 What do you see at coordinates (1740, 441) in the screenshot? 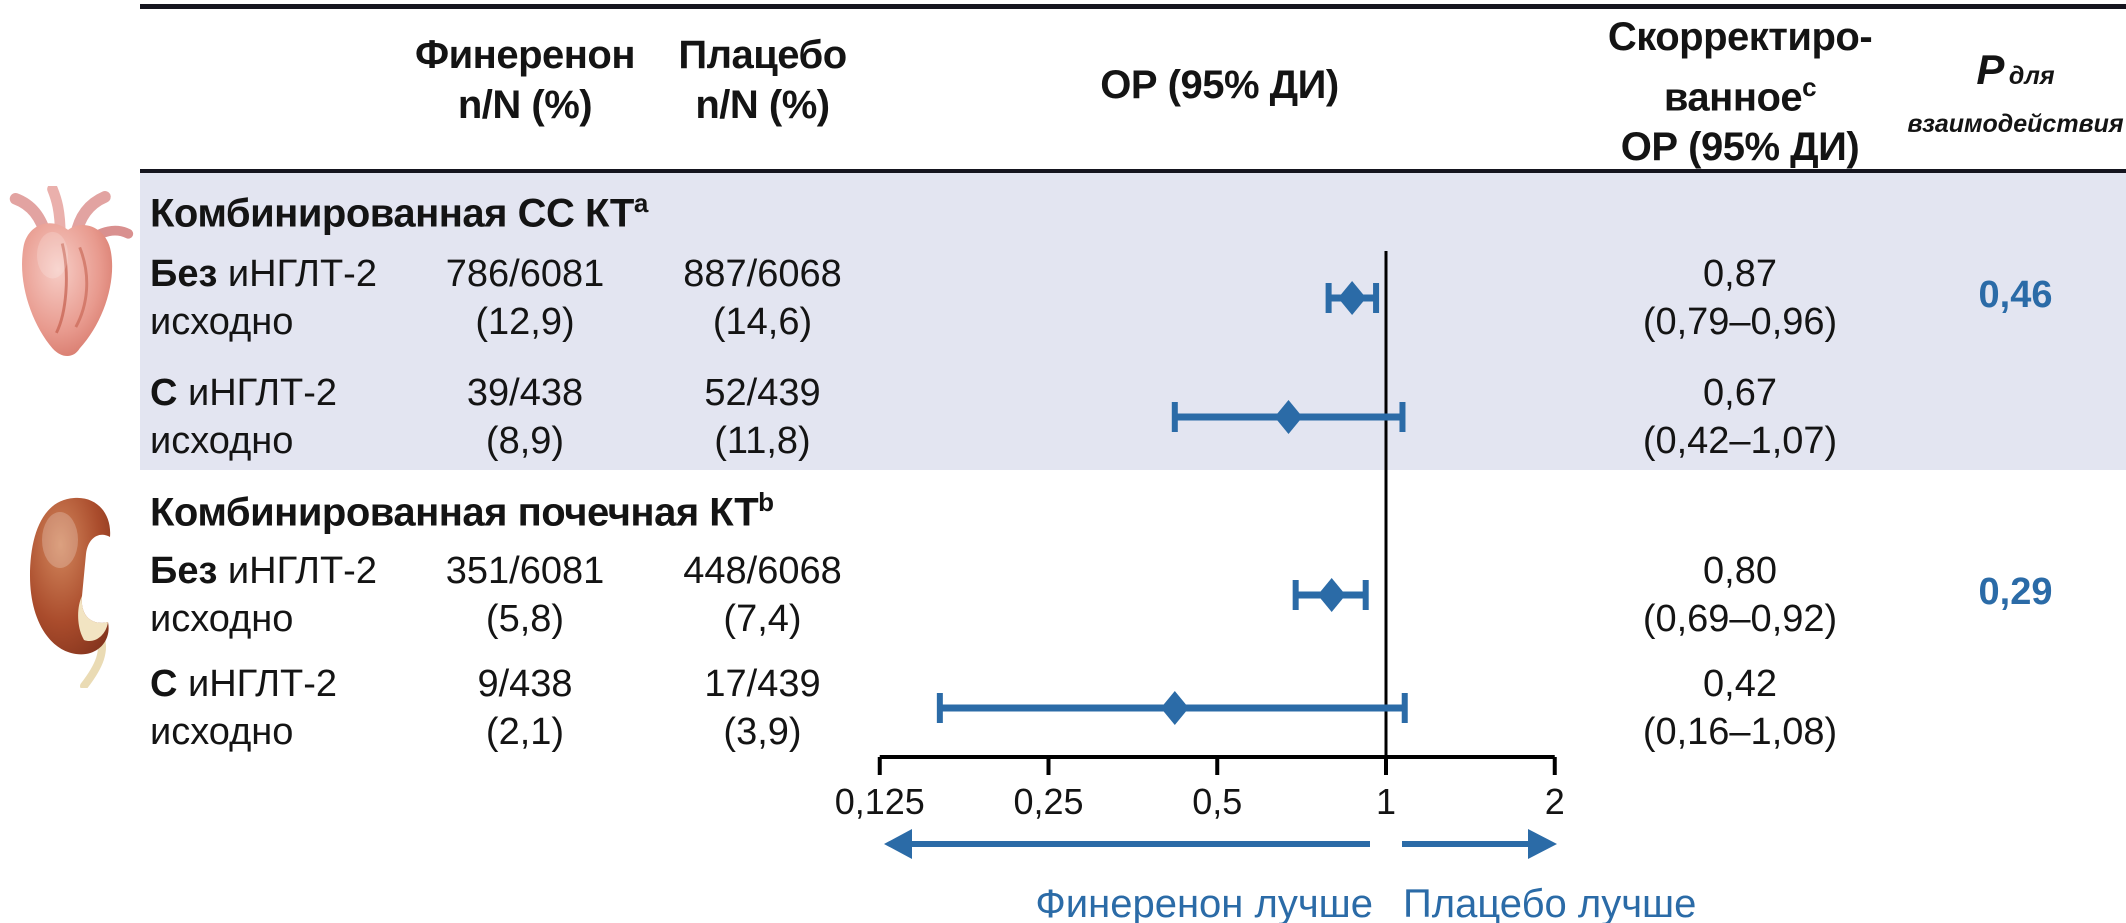
I see `adjusted-or-ci: (0,42–1,07)` at bounding box center [1740, 441].